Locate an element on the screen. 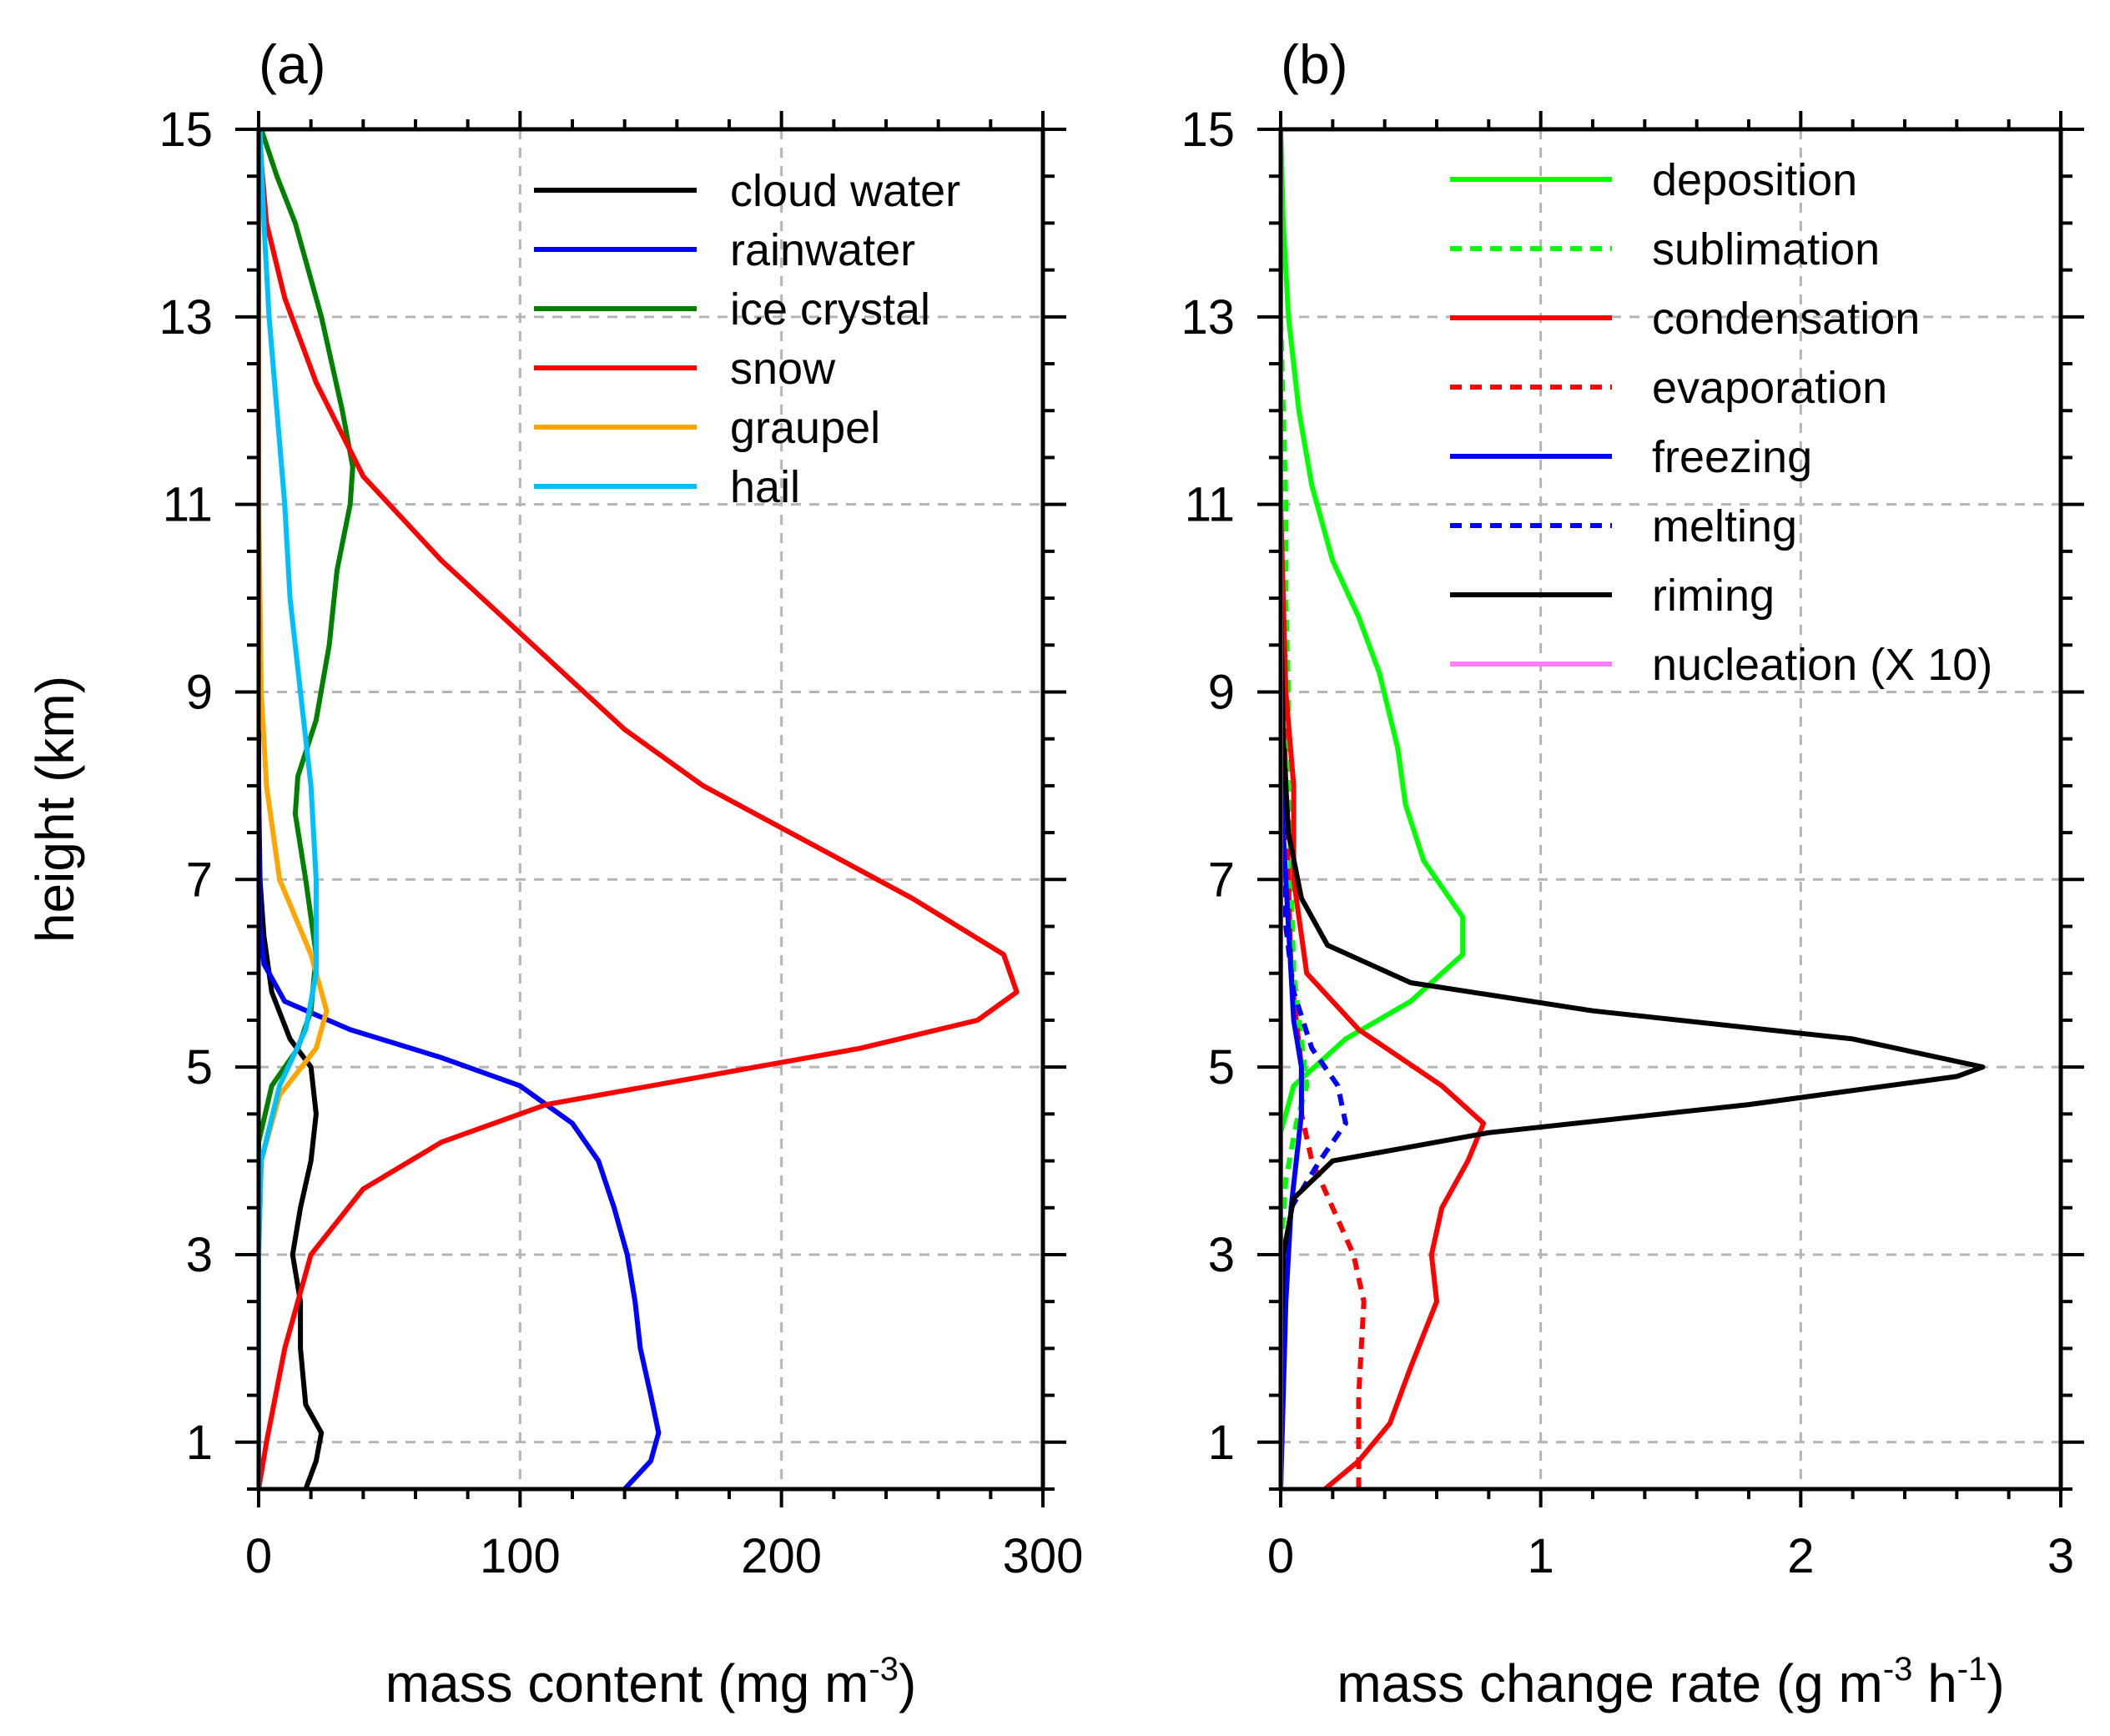 The width and height of the screenshot is (2110, 1736). panel-label: (a) is located at coordinates (292, 64).